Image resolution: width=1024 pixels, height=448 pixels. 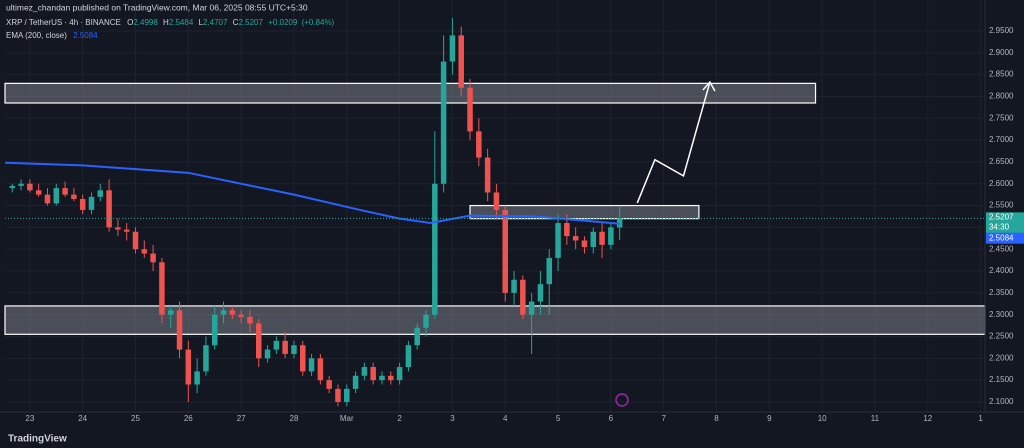 What do you see at coordinates (875, 418) in the screenshot?
I see `x-tick-label: 11` at bounding box center [875, 418].